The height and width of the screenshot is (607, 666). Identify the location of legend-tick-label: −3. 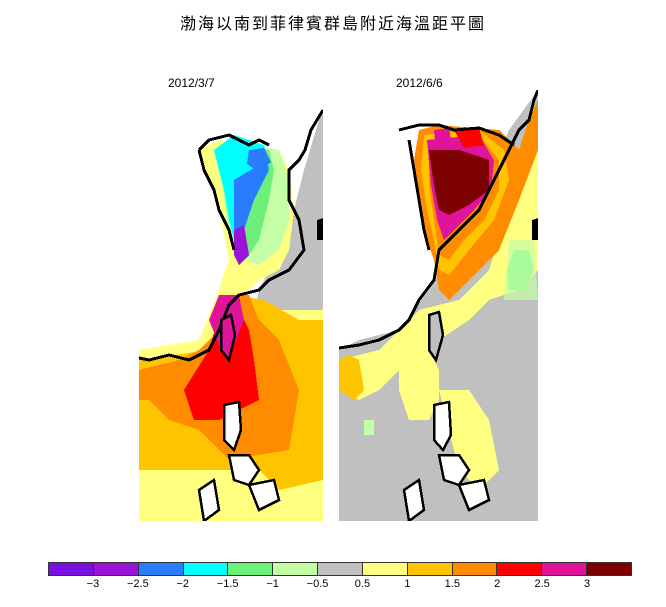
(93, 584).